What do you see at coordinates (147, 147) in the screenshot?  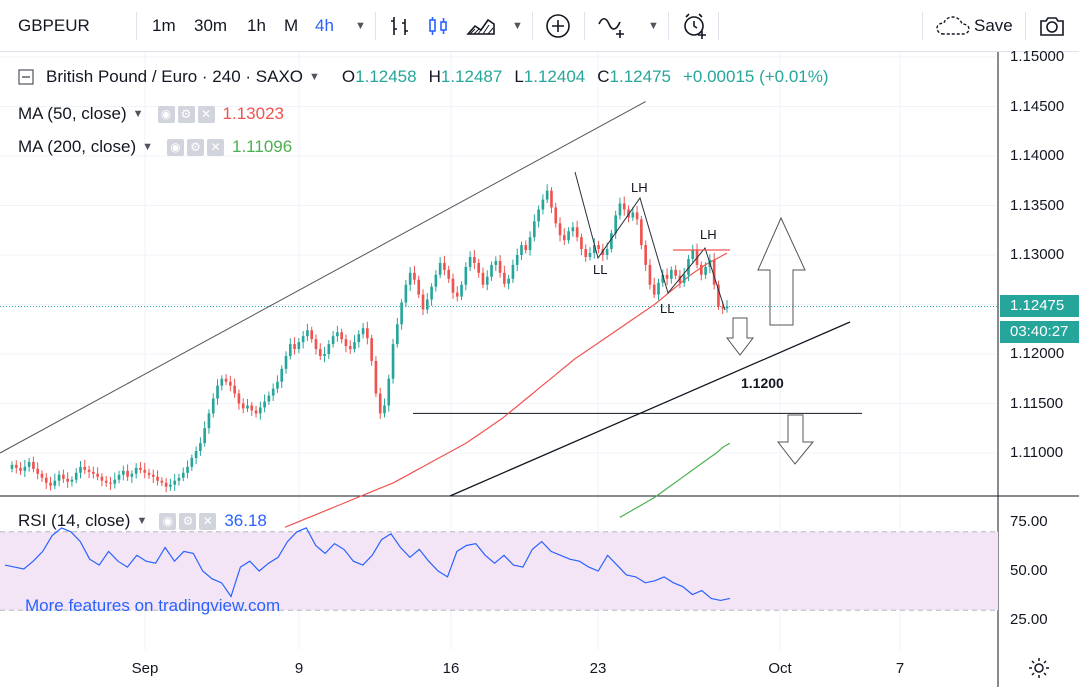 I see `ma200-dropdown-icon: ▼` at bounding box center [147, 147].